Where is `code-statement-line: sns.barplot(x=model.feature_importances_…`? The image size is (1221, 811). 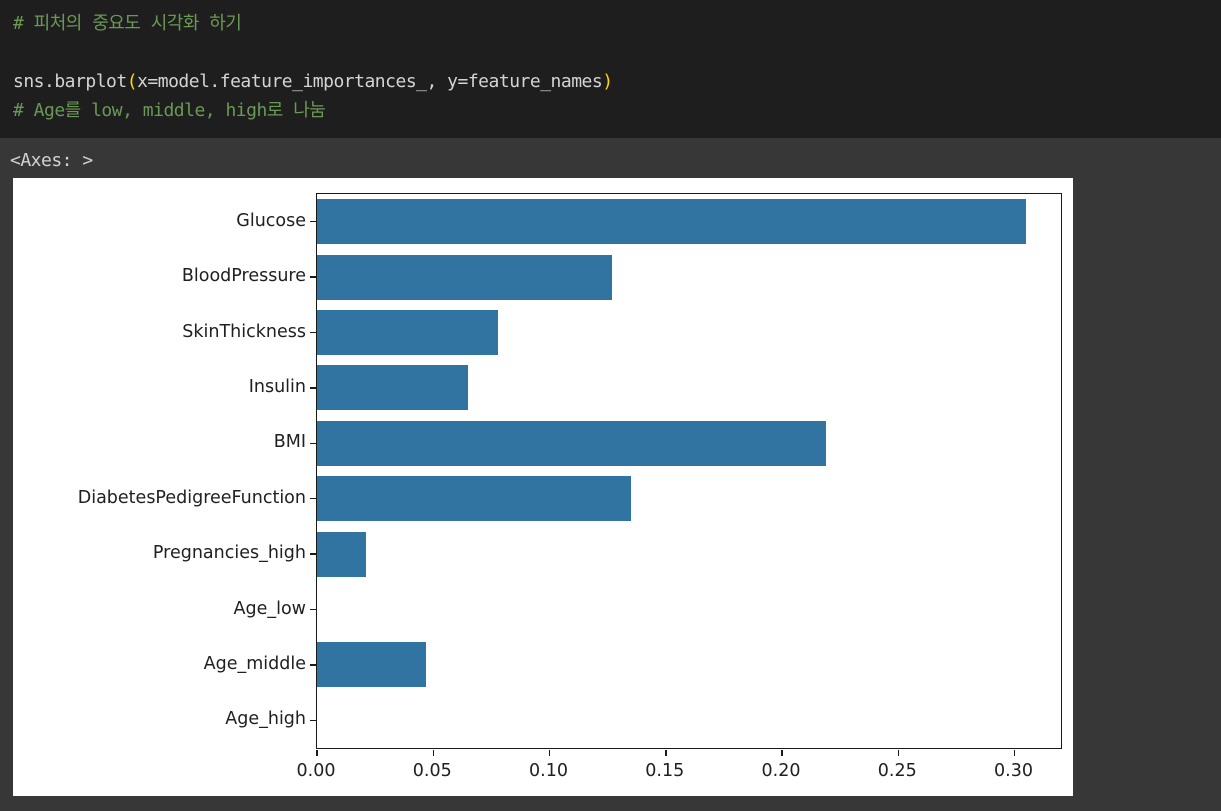
code-statement-line: sns.barplot(x=model.feature_importances_… is located at coordinates (610, 81).